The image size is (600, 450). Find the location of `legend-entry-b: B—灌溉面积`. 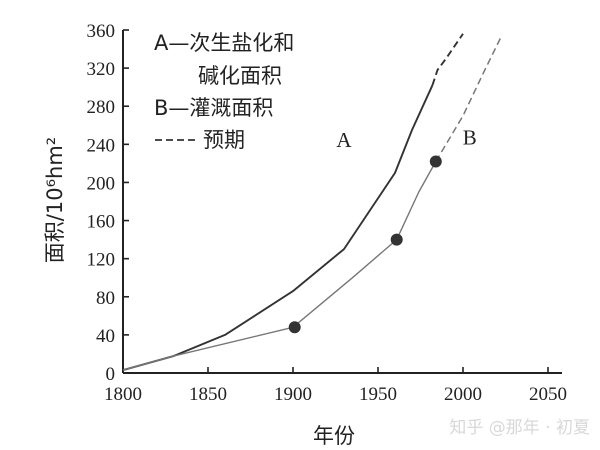

legend-entry-b: B—灌溉面积 is located at coordinates (213, 108).